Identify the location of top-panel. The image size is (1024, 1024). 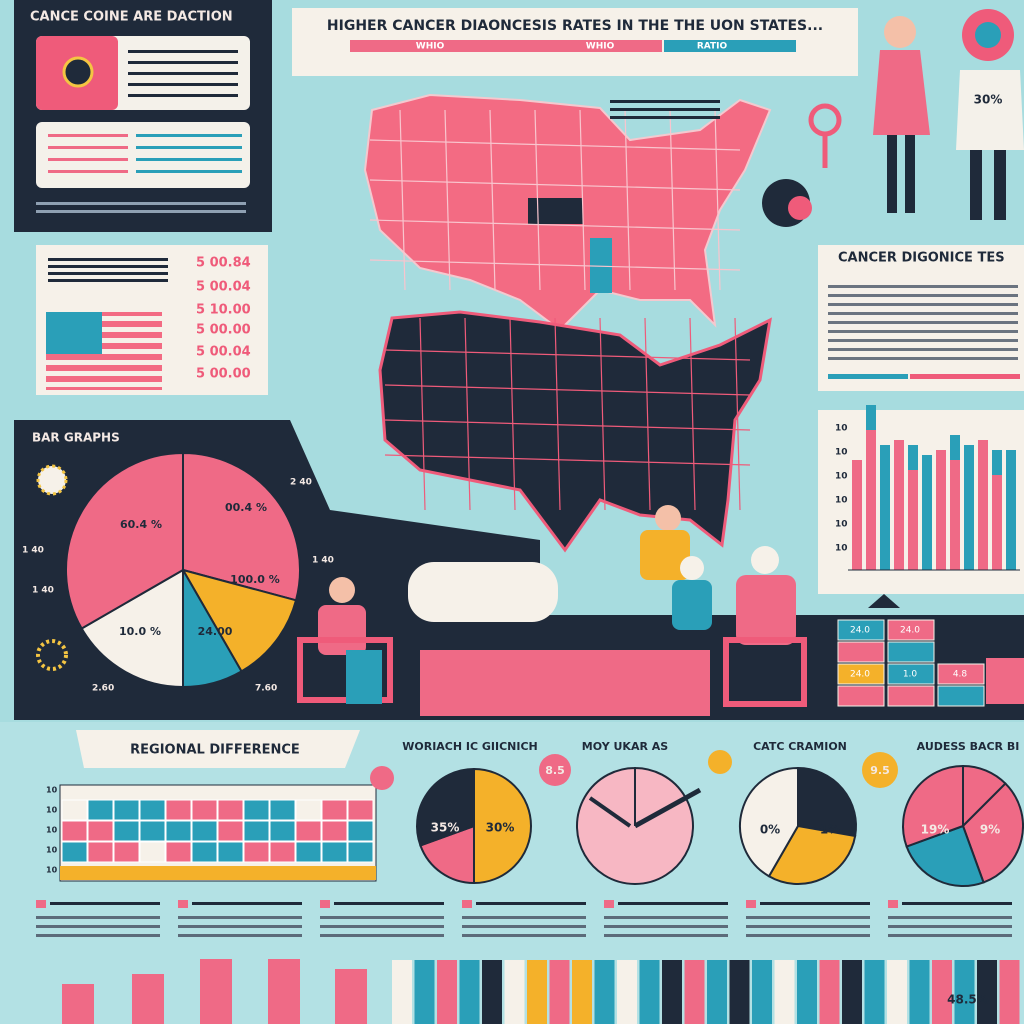
(143, 116).